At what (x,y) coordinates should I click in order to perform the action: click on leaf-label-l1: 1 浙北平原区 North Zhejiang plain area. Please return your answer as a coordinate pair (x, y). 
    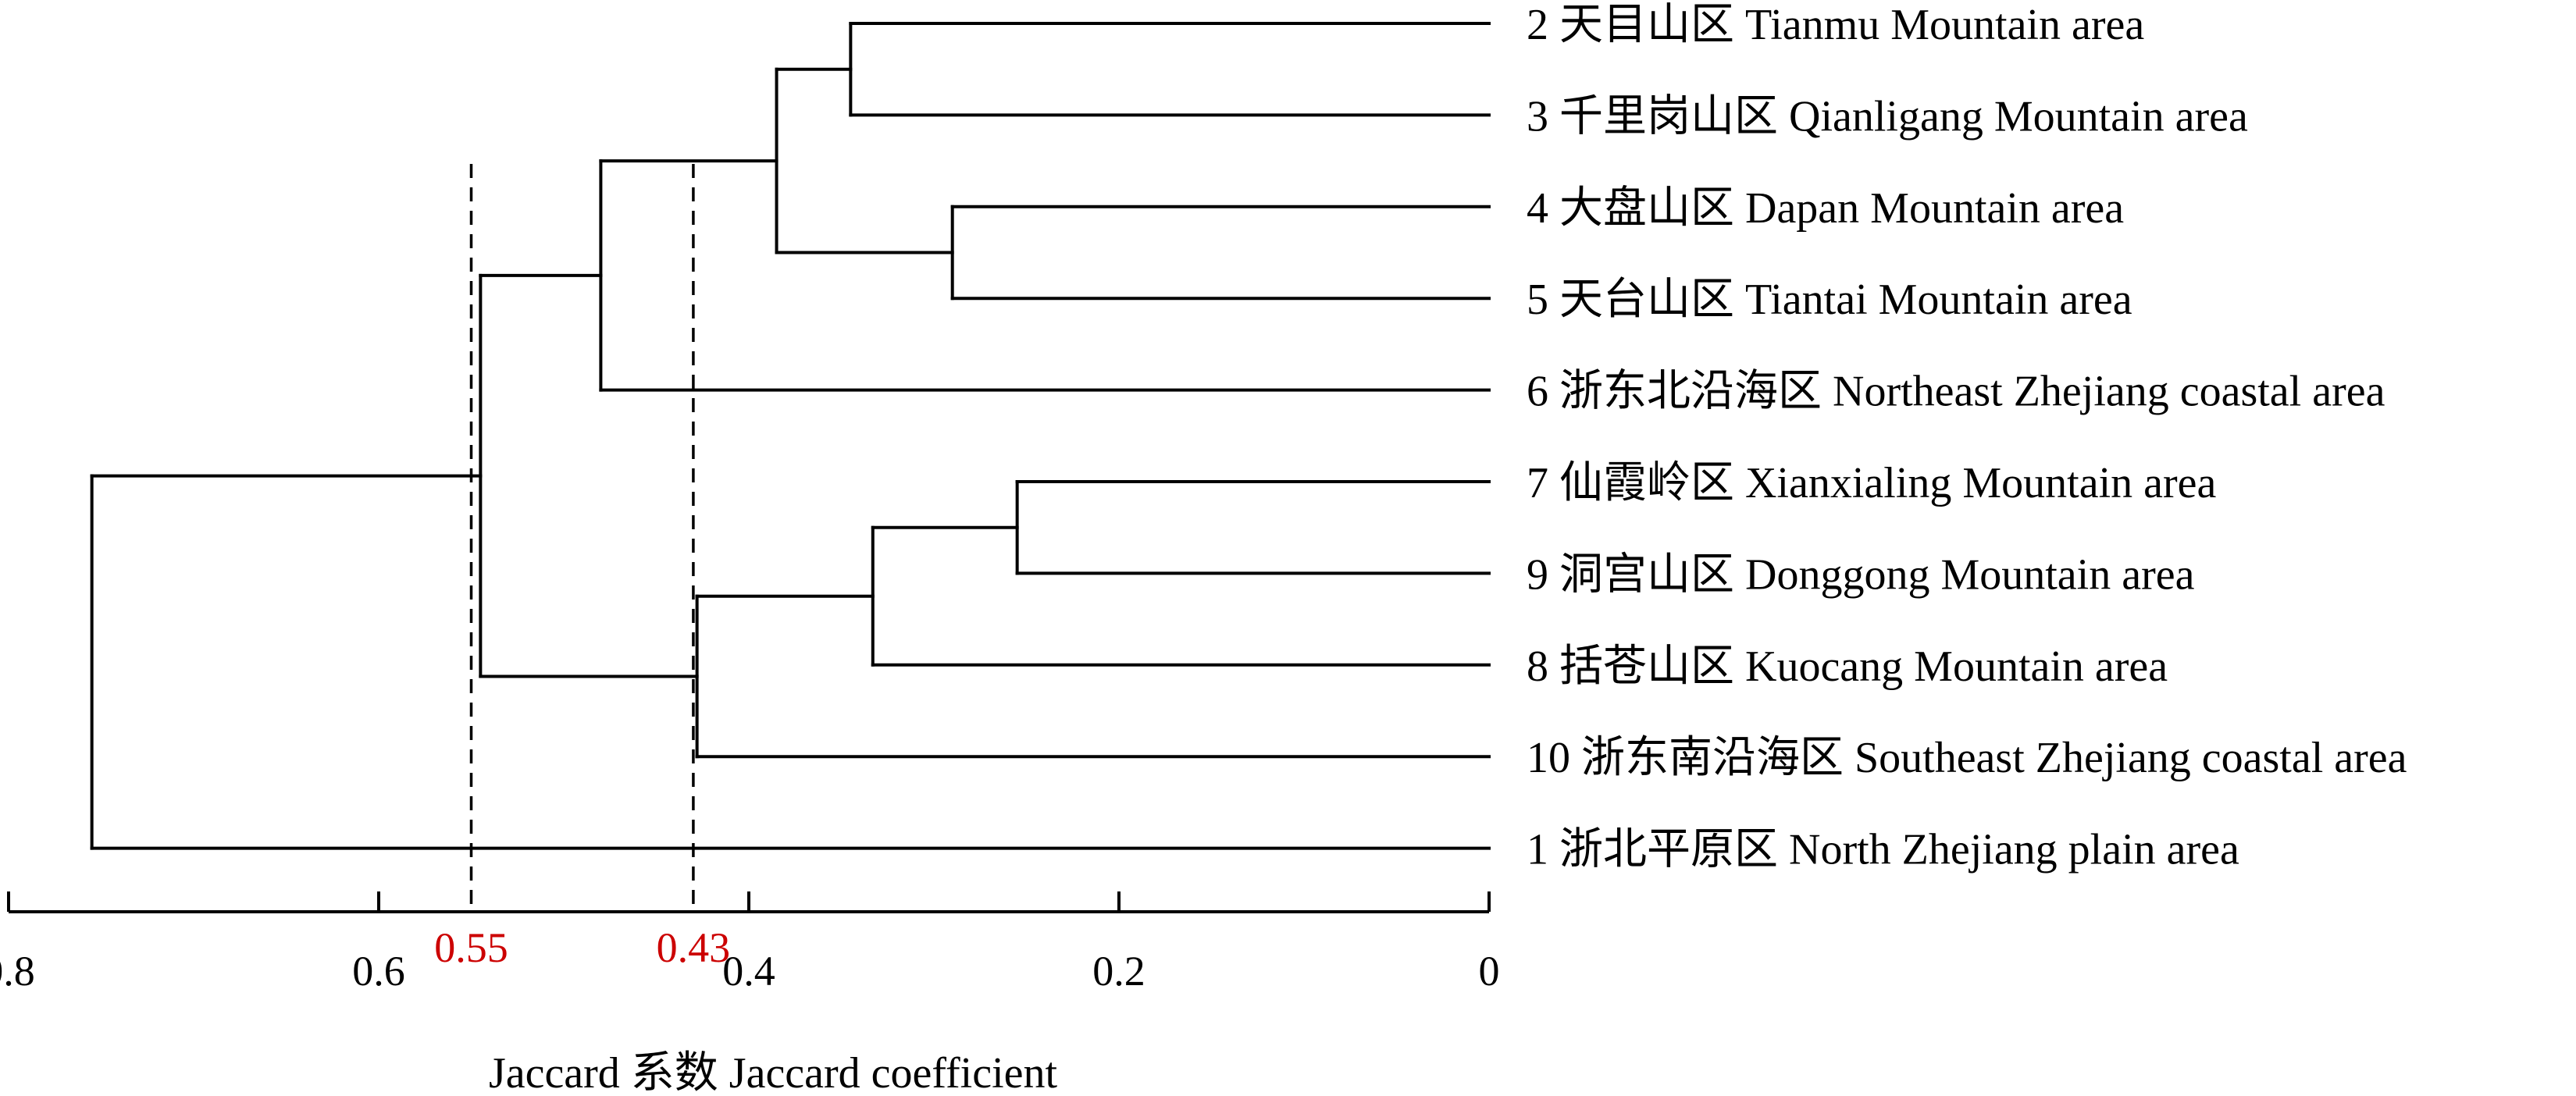
    Looking at the image, I should click on (1883, 850).